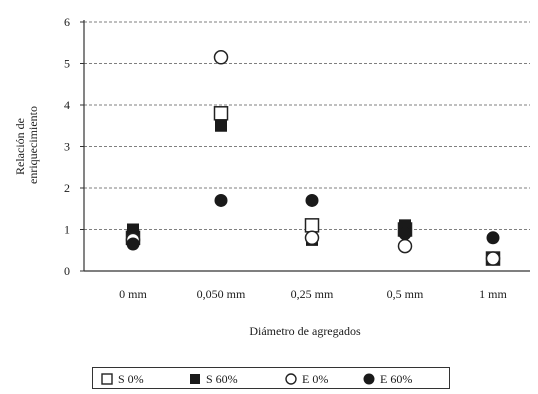  What do you see at coordinates (221, 294) in the screenshot?
I see `x-tick-label: 0,050 mm` at bounding box center [221, 294].